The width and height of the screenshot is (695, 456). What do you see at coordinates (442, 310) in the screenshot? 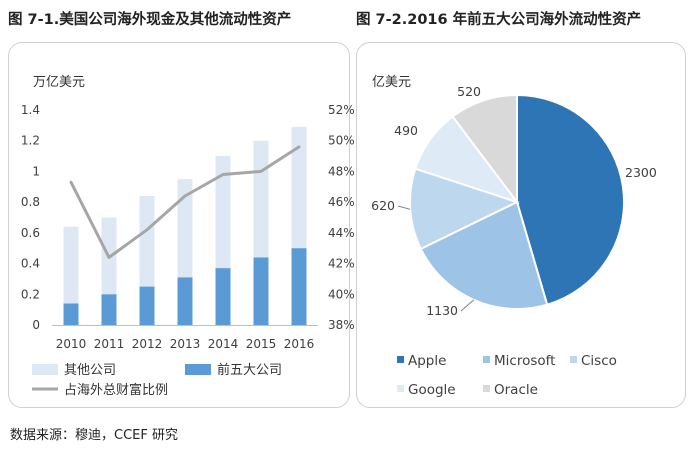
I see `pie-data-label: 1130` at bounding box center [442, 310].